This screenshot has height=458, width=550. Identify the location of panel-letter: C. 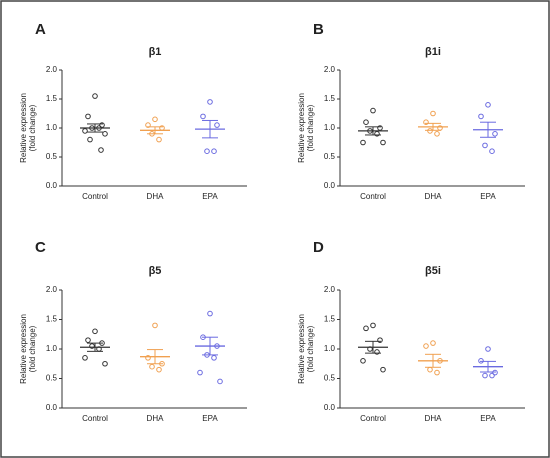
(40, 247).